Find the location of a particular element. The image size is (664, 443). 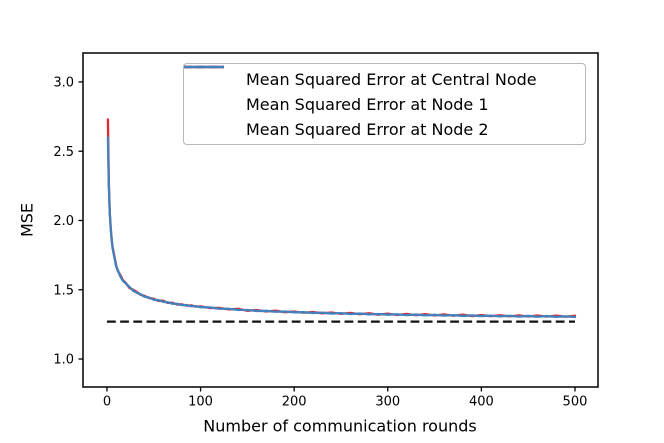

legend-label-node-1: Mean Squared Error at Node 1 is located at coordinates (367, 104).